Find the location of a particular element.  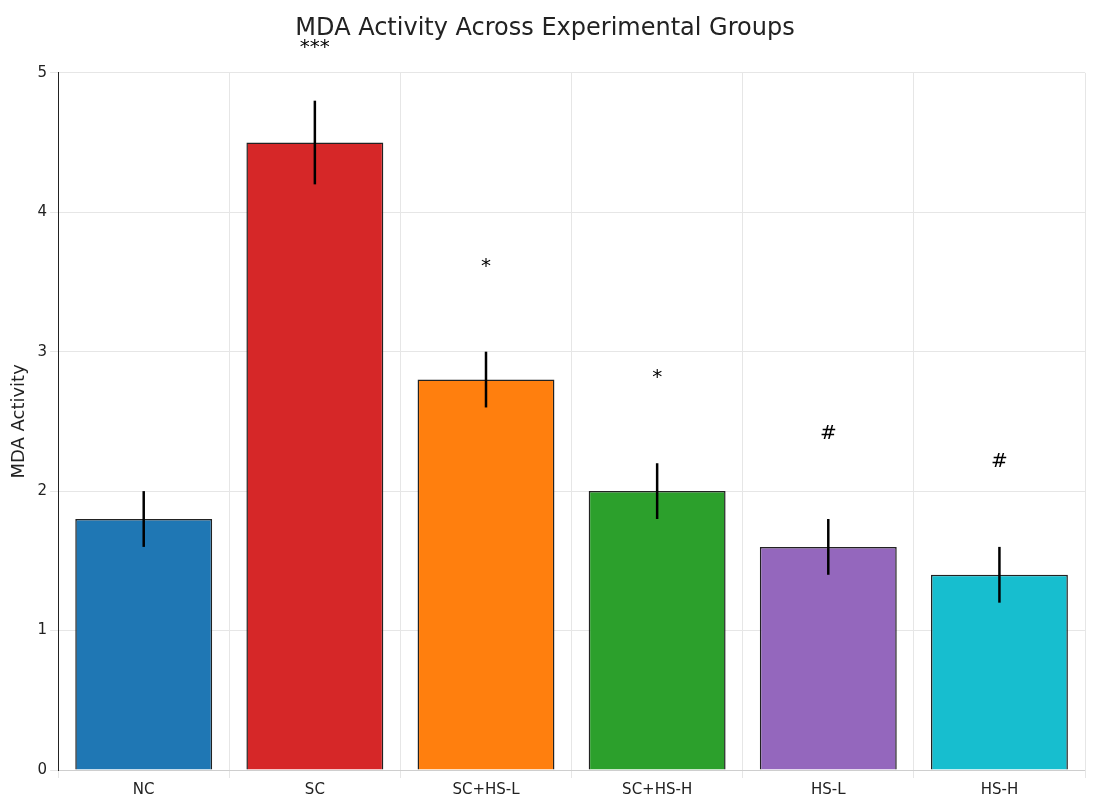

y-tick-label: 1 is located at coordinates (42, 629).